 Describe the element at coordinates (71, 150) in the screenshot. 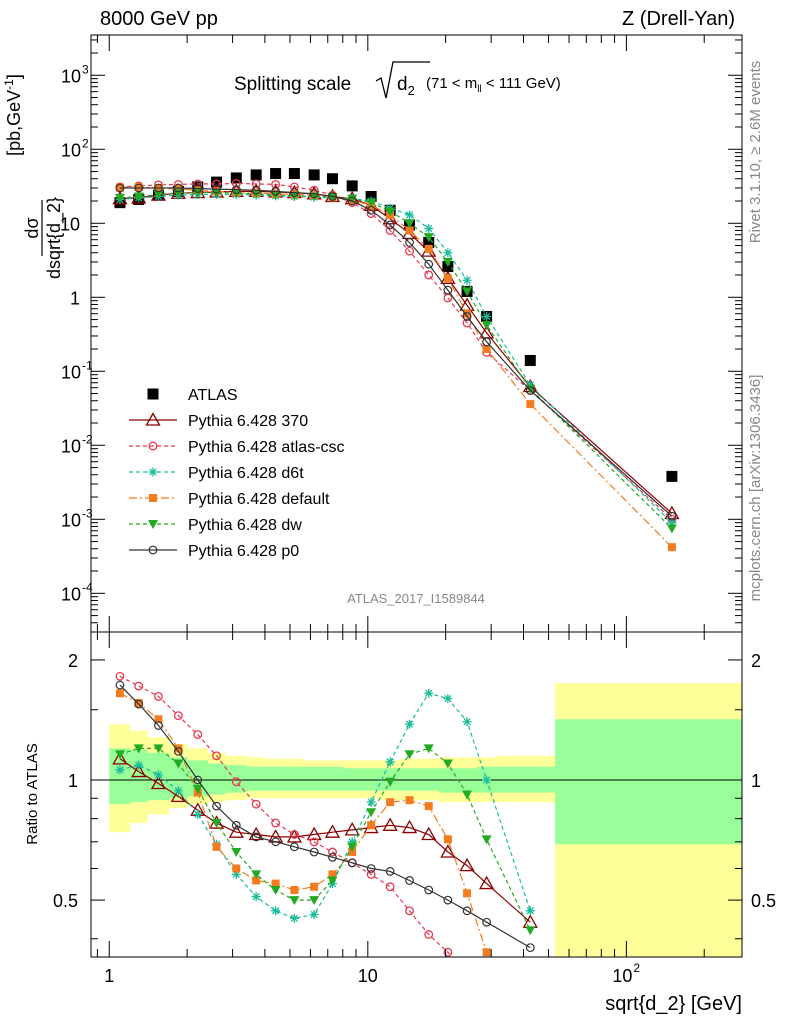

I see `main-y-tick-label-6: 10` at that location.